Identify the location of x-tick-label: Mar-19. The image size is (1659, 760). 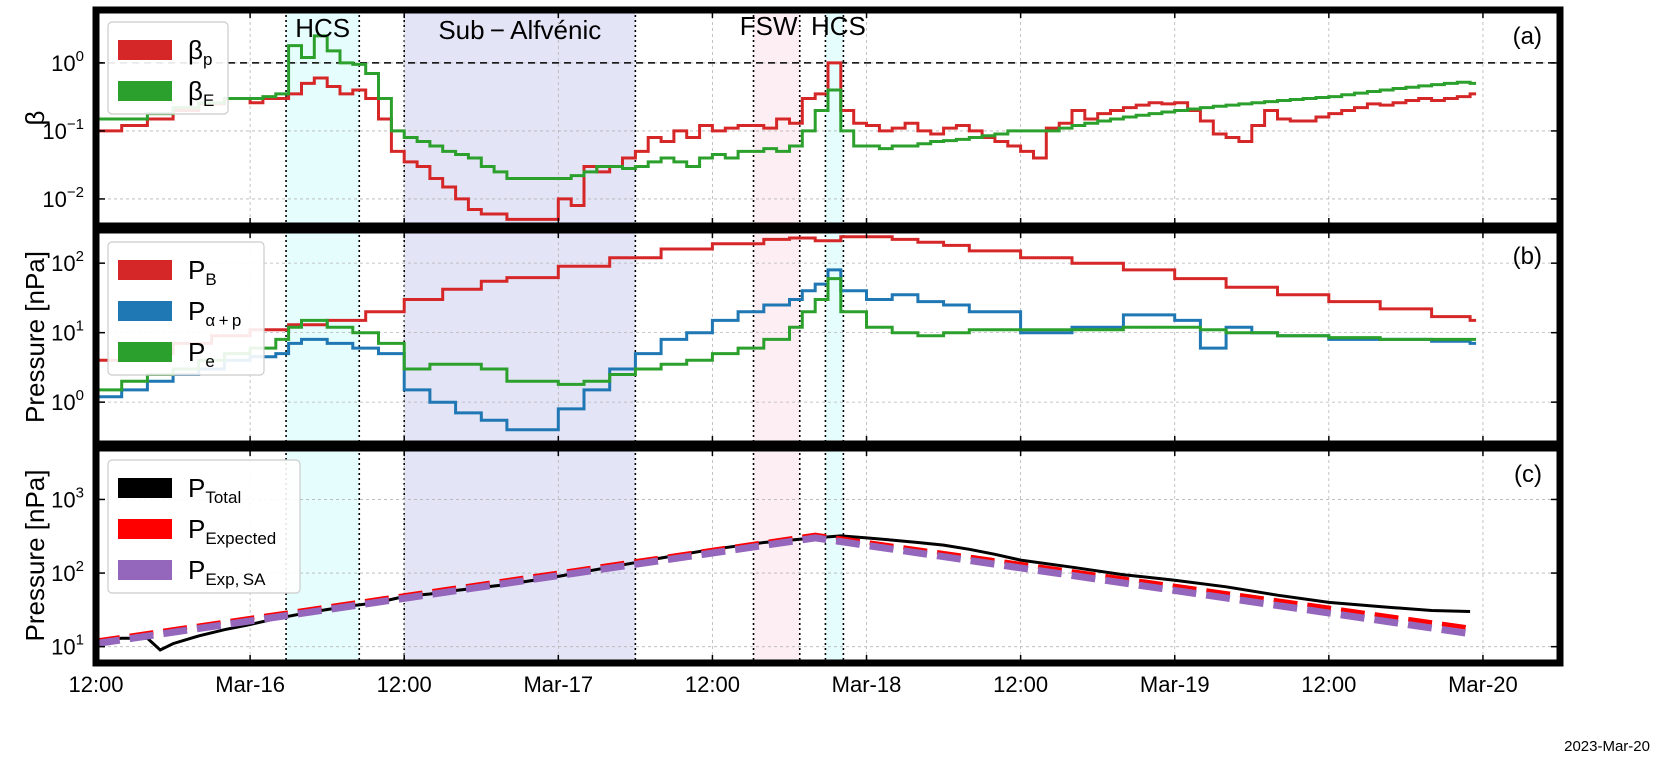
(1175, 684).